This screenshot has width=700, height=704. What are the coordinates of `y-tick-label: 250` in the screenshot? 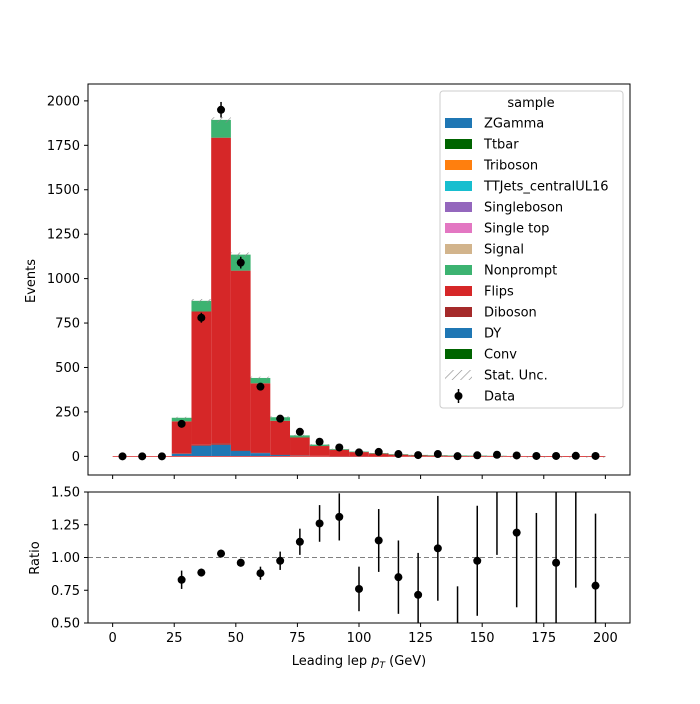 It's located at (67, 412).